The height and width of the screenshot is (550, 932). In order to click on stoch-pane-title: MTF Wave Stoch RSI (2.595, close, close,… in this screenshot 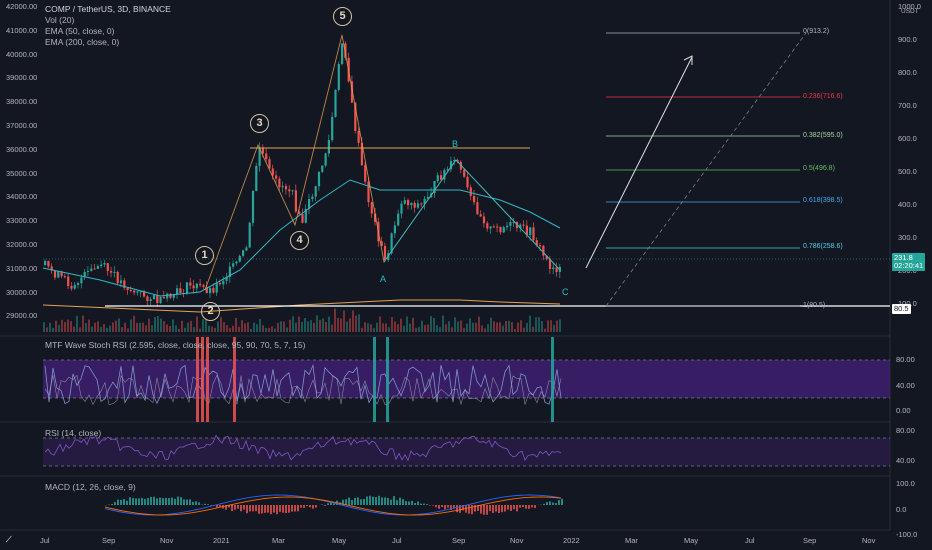, I will do `click(175, 345)`.